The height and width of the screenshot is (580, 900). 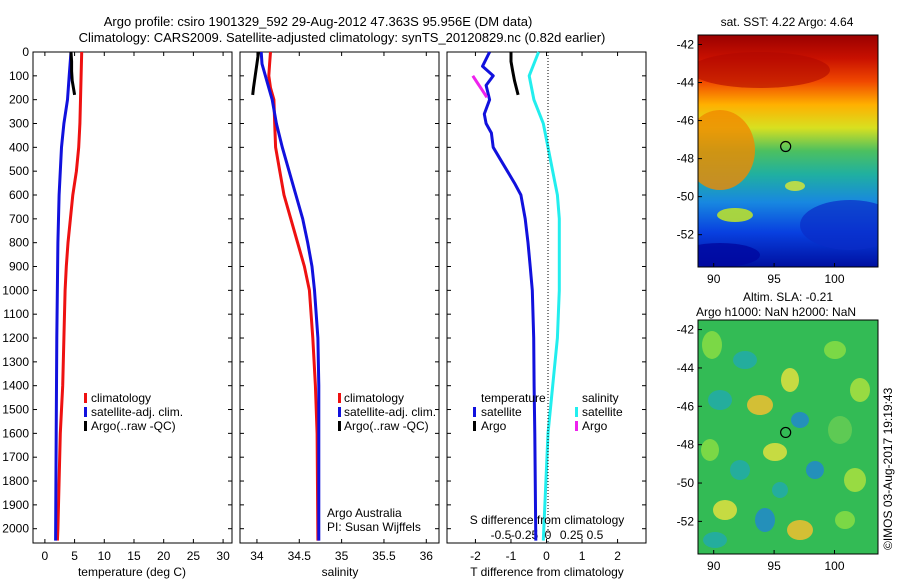 What do you see at coordinates (15, 362) in the screenshot?
I see `y-tick-label: 1300` at bounding box center [15, 362].